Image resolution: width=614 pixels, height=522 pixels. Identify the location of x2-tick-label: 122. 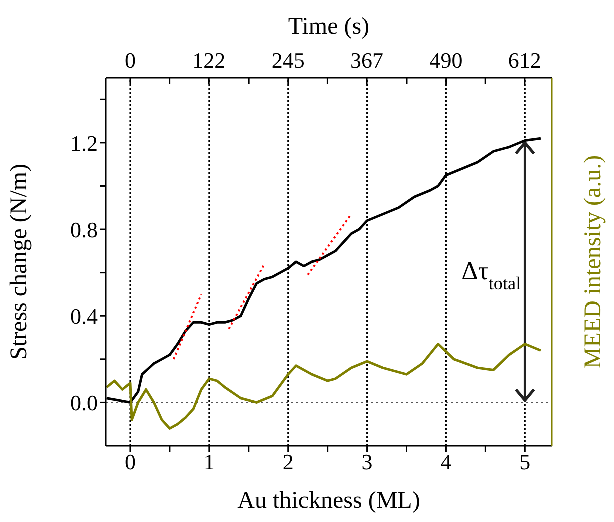
(209, 60).